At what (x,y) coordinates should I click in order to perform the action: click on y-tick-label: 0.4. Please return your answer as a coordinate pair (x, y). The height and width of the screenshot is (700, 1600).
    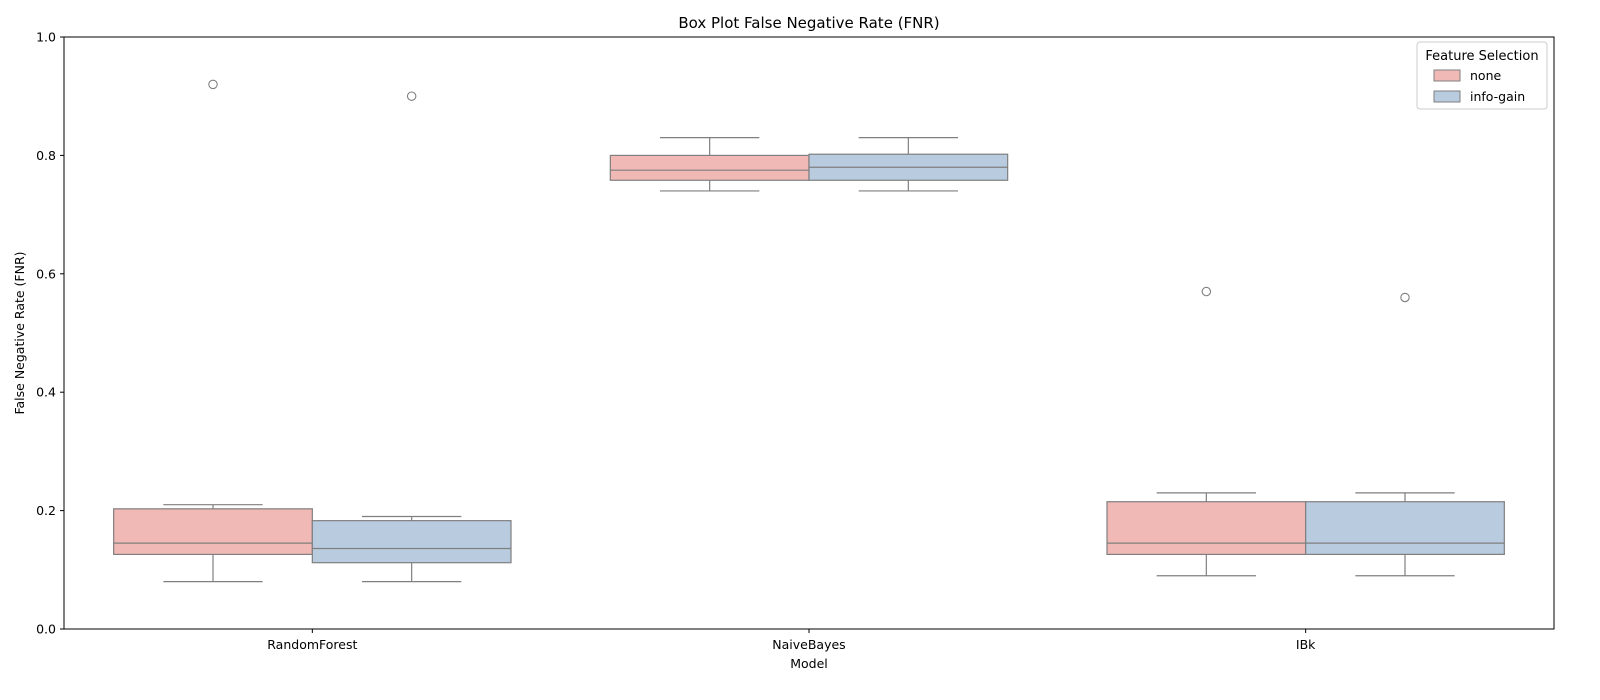
    Looking at the image, I should click on (46, 392).